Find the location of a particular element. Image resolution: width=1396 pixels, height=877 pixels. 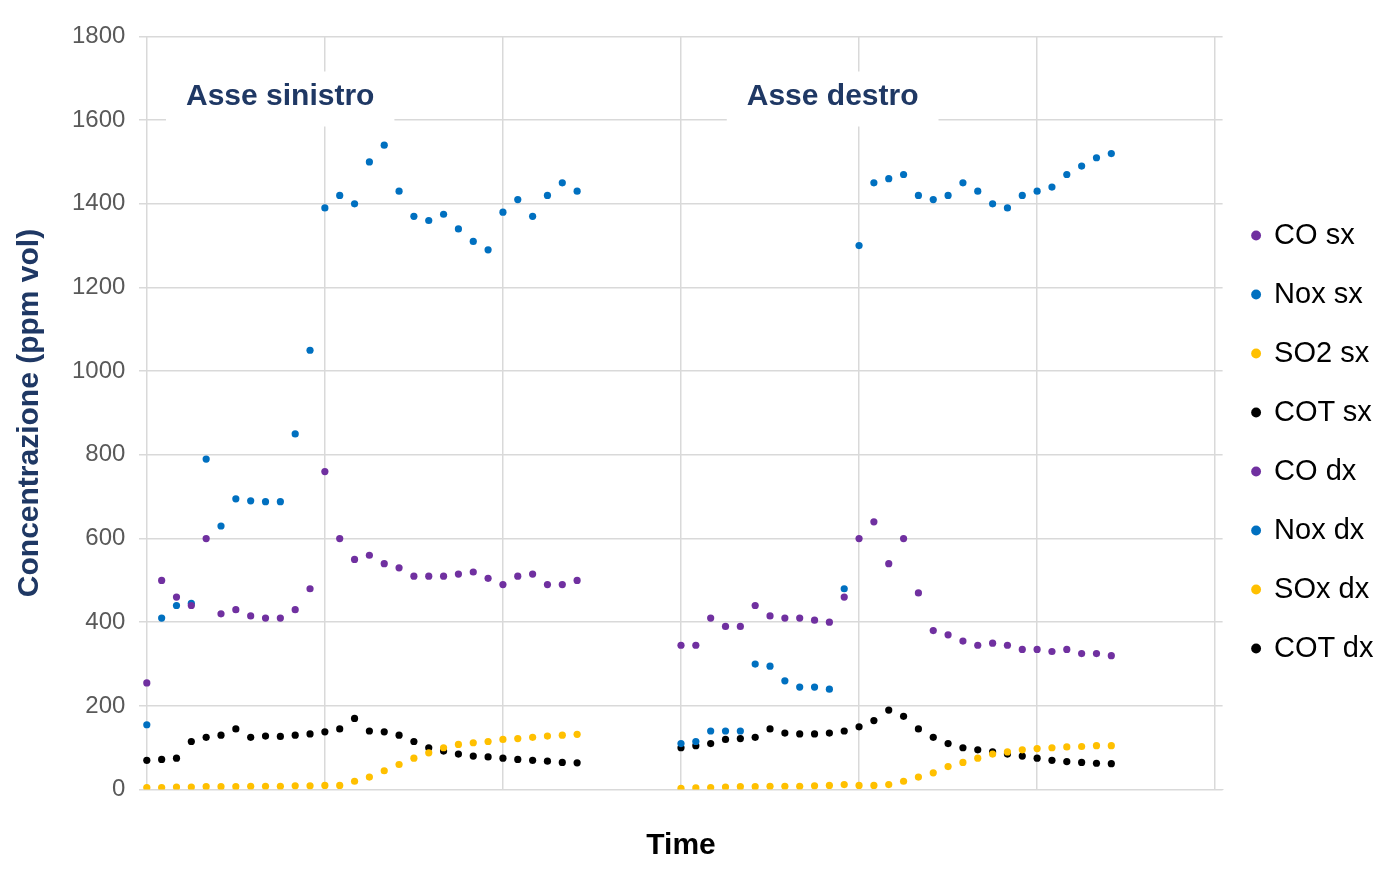

legend-label: COT sx is located at coordinates (1323, 410).